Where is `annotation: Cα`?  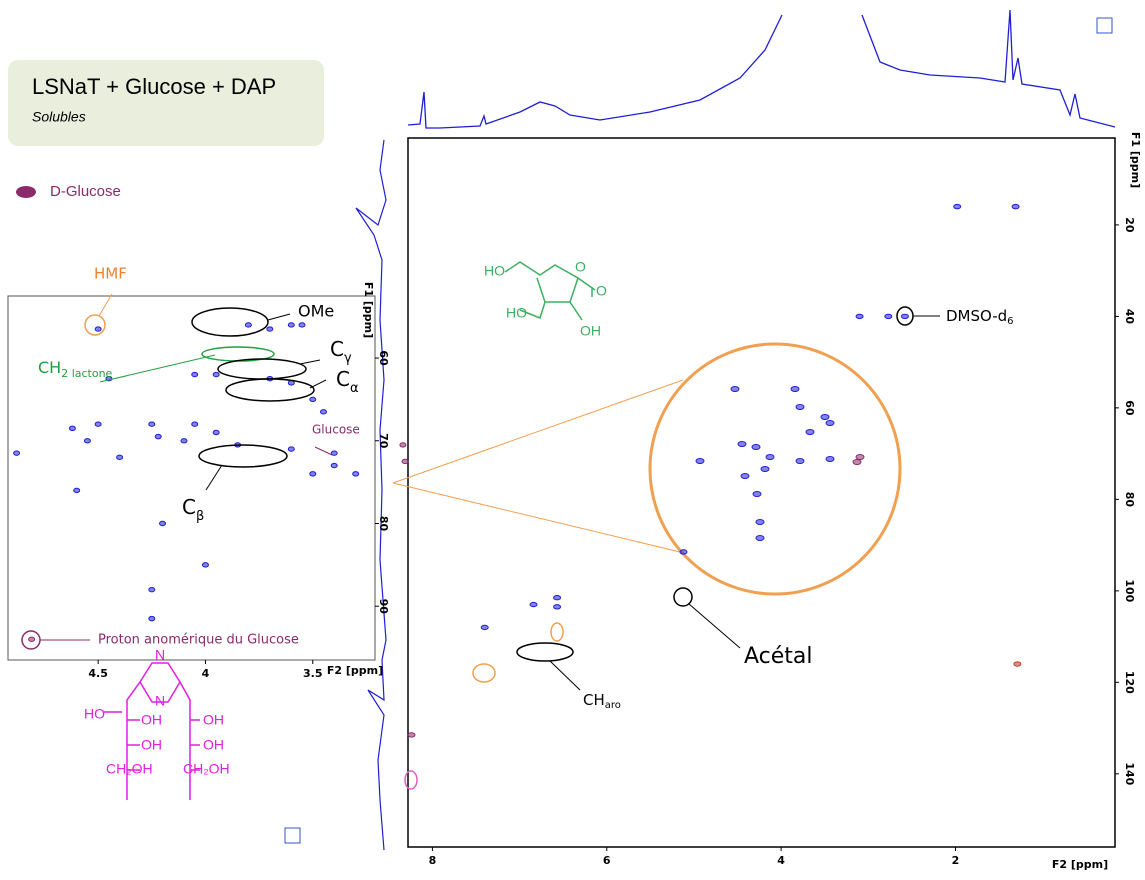 annotation: Cα is located at coordinates (347, 381).